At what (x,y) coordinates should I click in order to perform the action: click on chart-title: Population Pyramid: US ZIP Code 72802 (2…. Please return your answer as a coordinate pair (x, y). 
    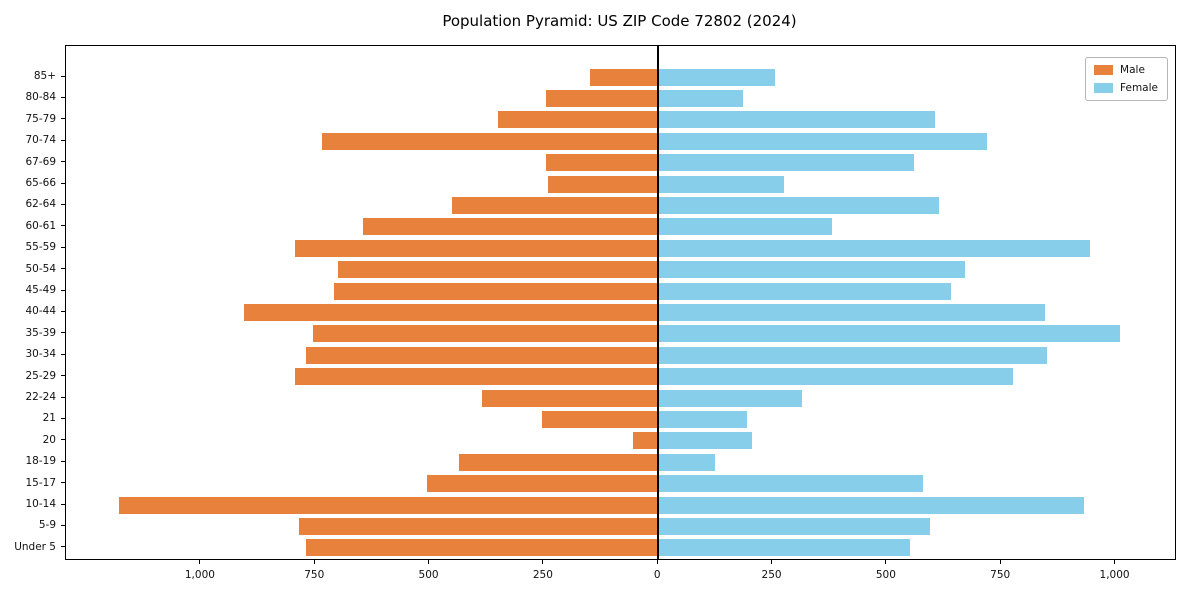
    Looking at the image, I should click on (619, 21).